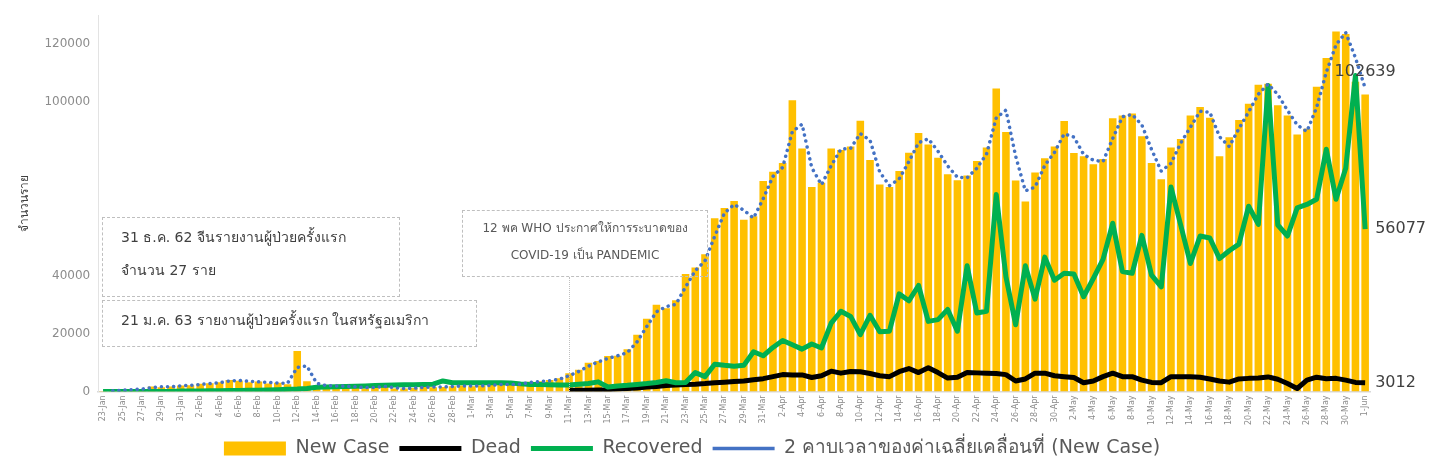  Describe the element at coordinates (938, 408) in the screenshot. I see `x-tick-label: 18-Apr` at that location.